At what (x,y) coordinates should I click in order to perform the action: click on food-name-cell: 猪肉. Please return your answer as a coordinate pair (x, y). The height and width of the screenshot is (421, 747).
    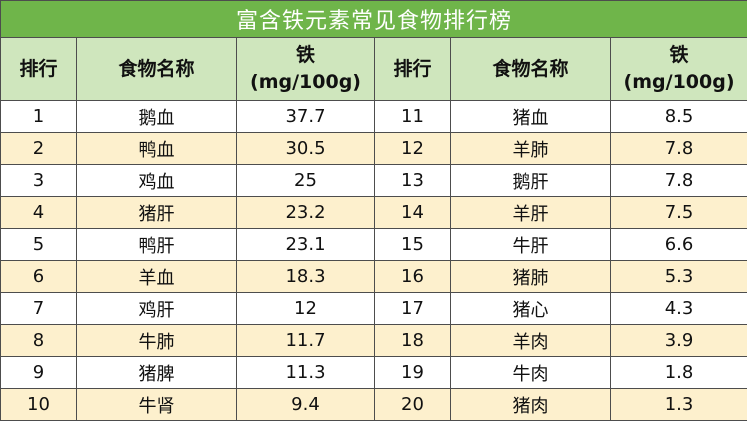
    Looking at the image, I should click on (530, 404).